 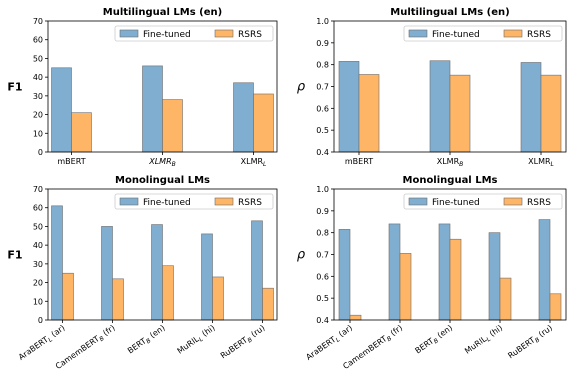 What do you see at coordinates (322, 87) in the screenshot?
I see `y-tick-label: 0.7` at bounding box center [322, 87].